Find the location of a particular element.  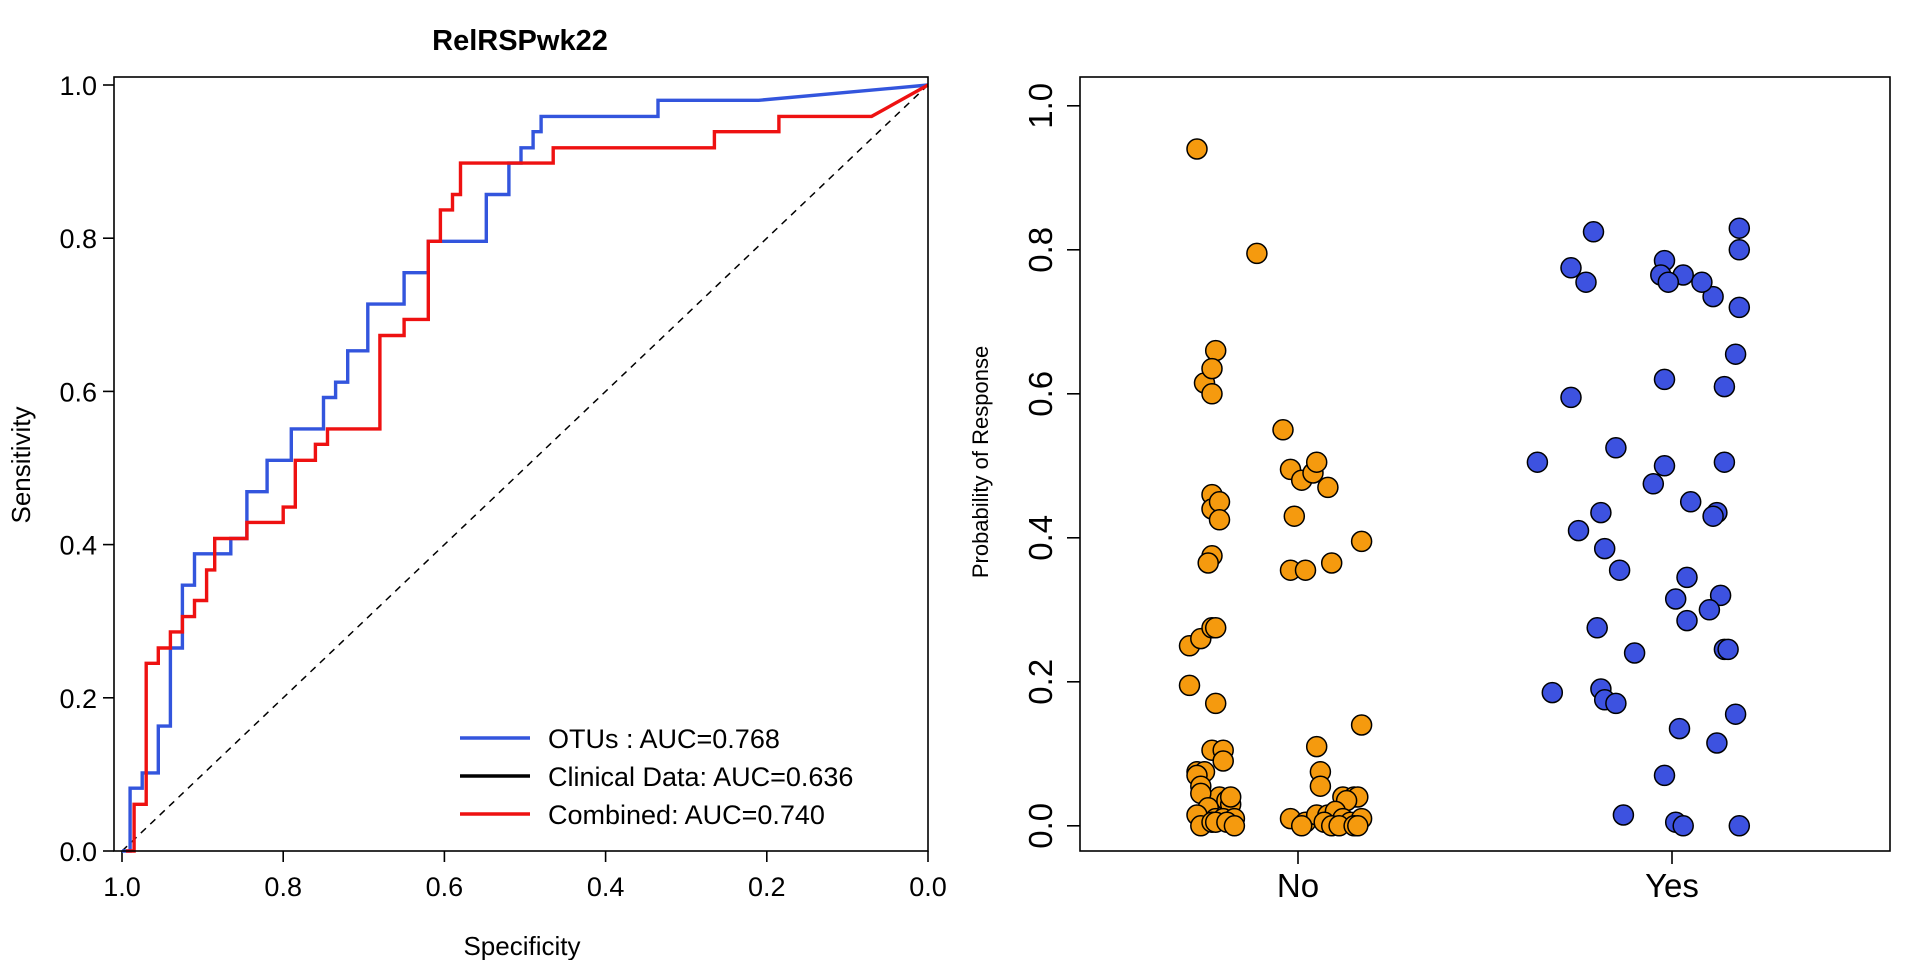

roc-x-tick-label: 0.8 is located at coordinates (283, 887).